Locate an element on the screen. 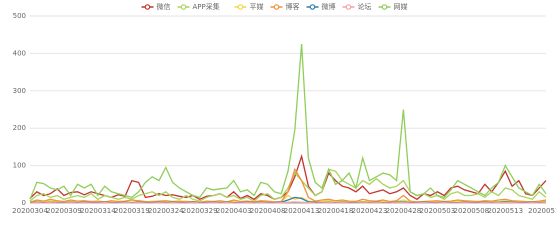 This screenshot has width=556, height=240. x-tick-label: 20200508 is located at coordinates (471, 211).